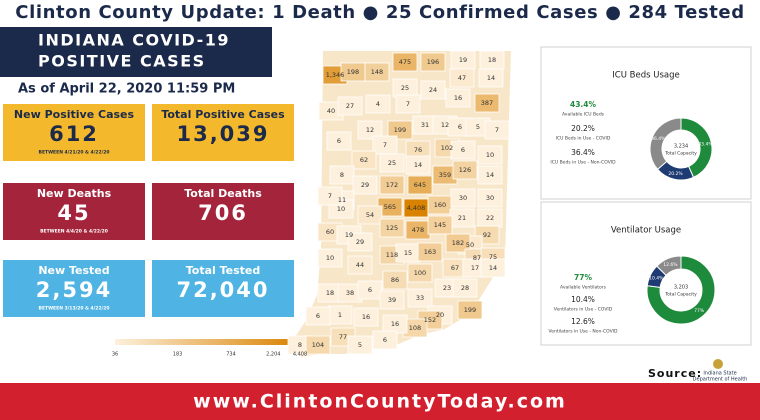 Image resolution: width=760 pixels, height=420 pixels. What do you see at coordinates (207, 342) in the screenshot?
I see `scale-bar` at bounding box center [207, 342].